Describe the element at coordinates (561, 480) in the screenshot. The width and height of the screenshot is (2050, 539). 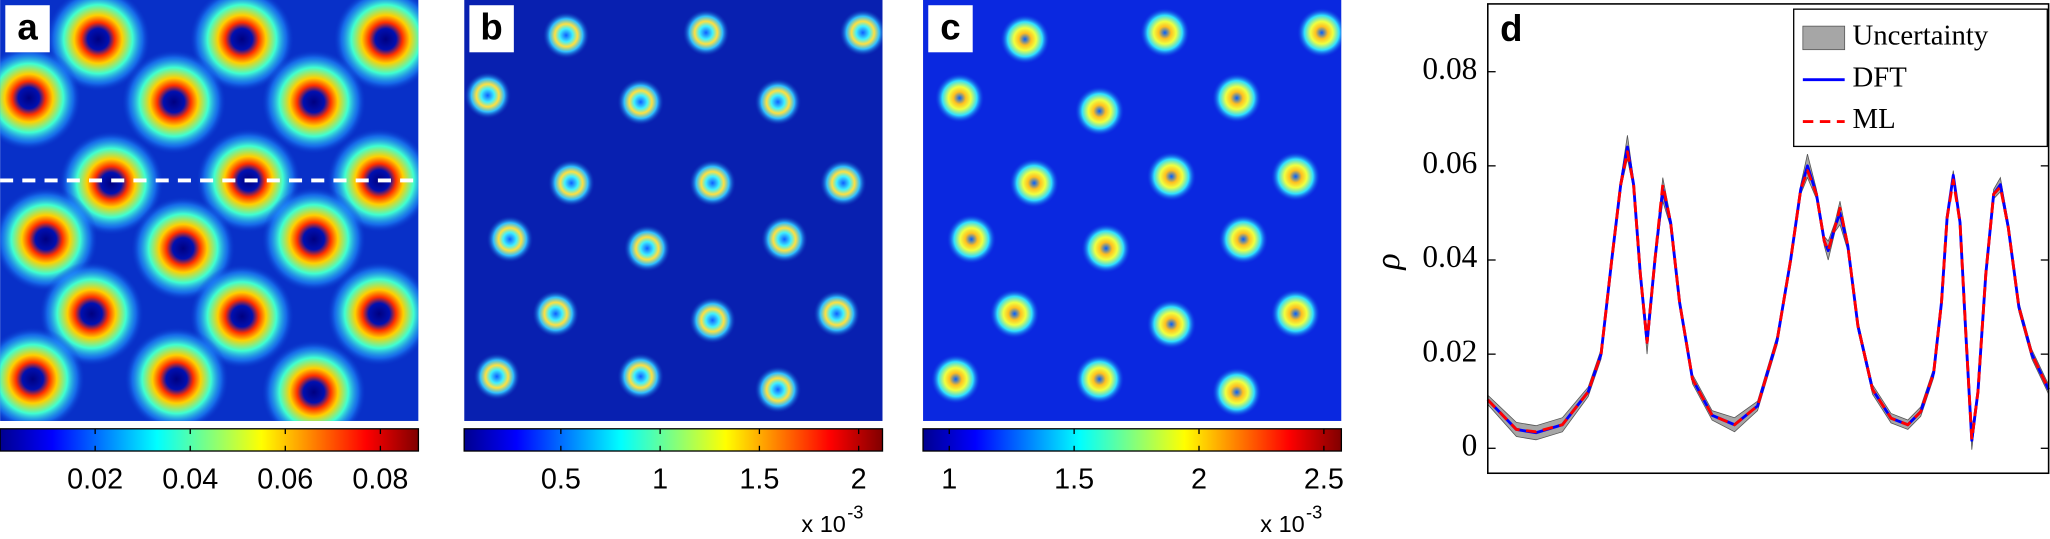
I see `colorbar-tick-label: 0.5` at that location.